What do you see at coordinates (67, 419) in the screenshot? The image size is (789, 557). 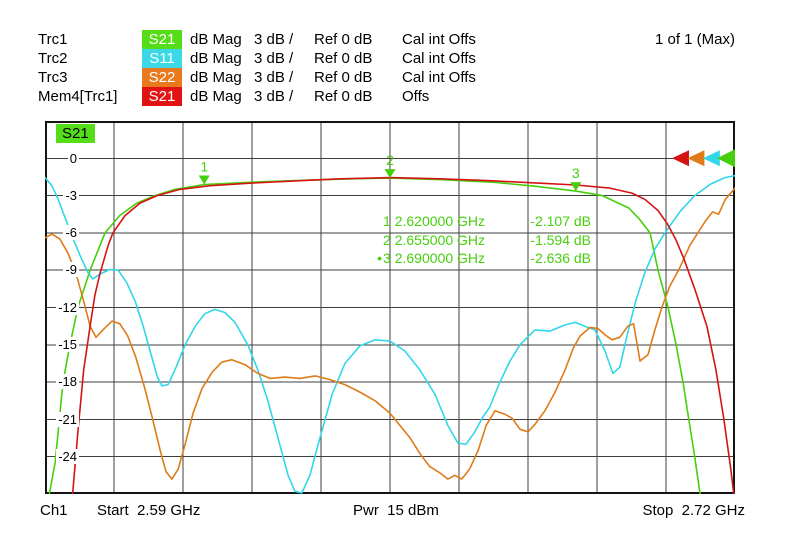 I see `y-tick: -21` at bounding box center [67, 419].